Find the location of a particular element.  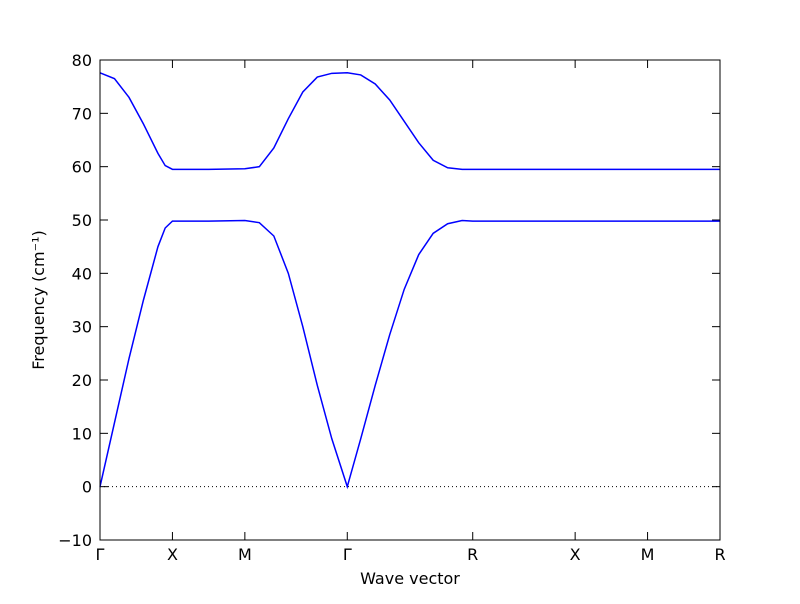

y-tick-label: 60 is located at coordinates (82, 167).